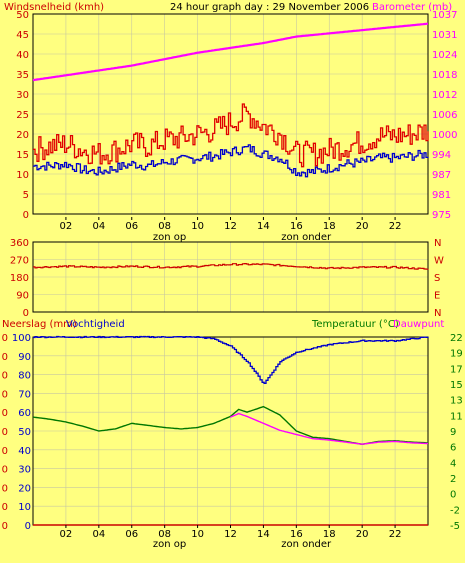  I want to click on wind-panel-hour-labels: 02 04 06 08 10 12 14 16 18 20 22, so click(231, 224).